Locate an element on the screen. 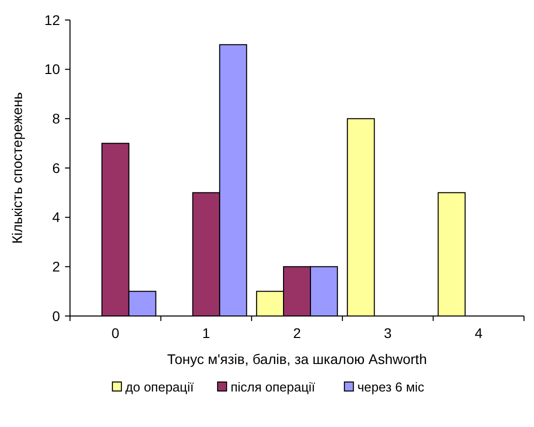  y-tick-label: 4 is located at coordinates (56, 217).